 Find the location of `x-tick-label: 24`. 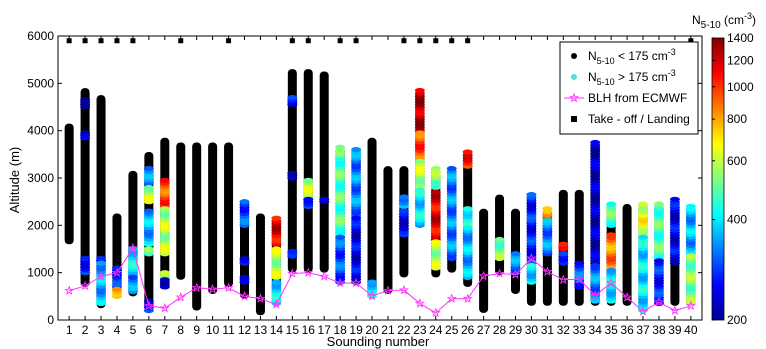

x-tick-label: 24 is located at coordinates (436, 330).